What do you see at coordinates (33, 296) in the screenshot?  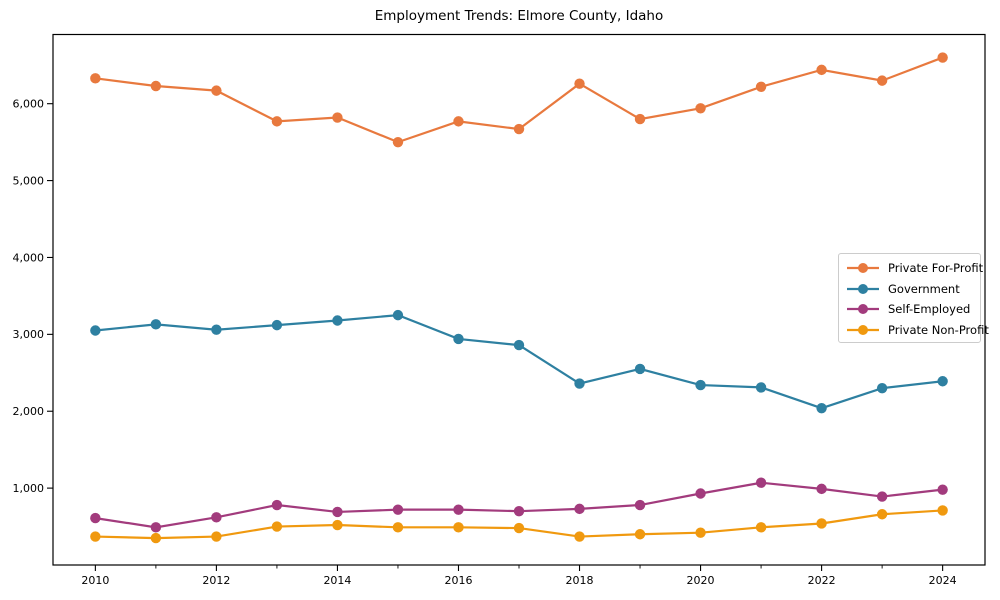 I see `y-axis: 1,000 2,000 3,000 4,000 5,000 6,000` at bounding box center [33, 296].